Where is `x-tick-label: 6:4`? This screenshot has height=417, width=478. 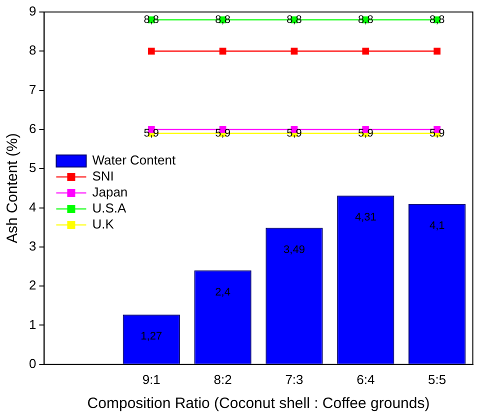
x-tick-label: 6:4 is located at coordinates (365, 379).